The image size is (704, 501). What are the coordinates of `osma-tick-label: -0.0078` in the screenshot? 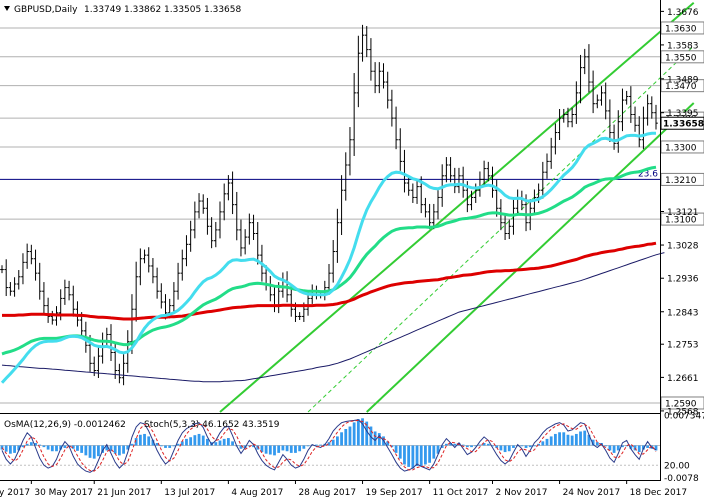 It's located at (681, 479).